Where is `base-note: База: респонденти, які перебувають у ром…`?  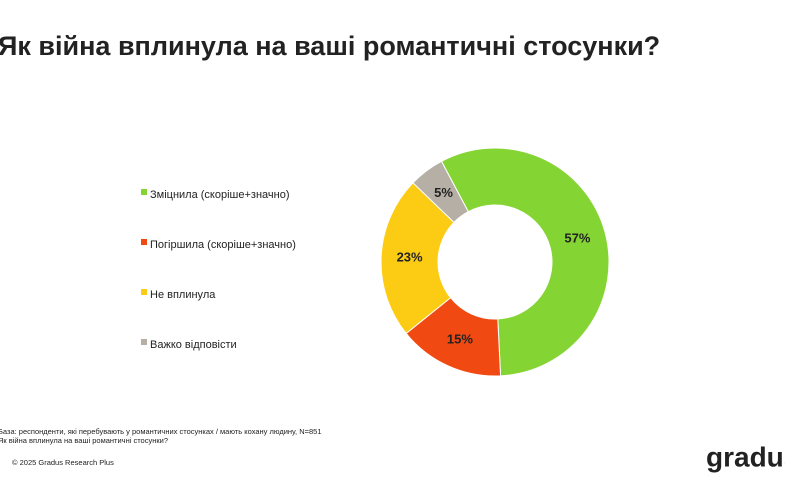
base-note: База: респонденти, які перебувають у ром… is located at coordinates (161, 431).